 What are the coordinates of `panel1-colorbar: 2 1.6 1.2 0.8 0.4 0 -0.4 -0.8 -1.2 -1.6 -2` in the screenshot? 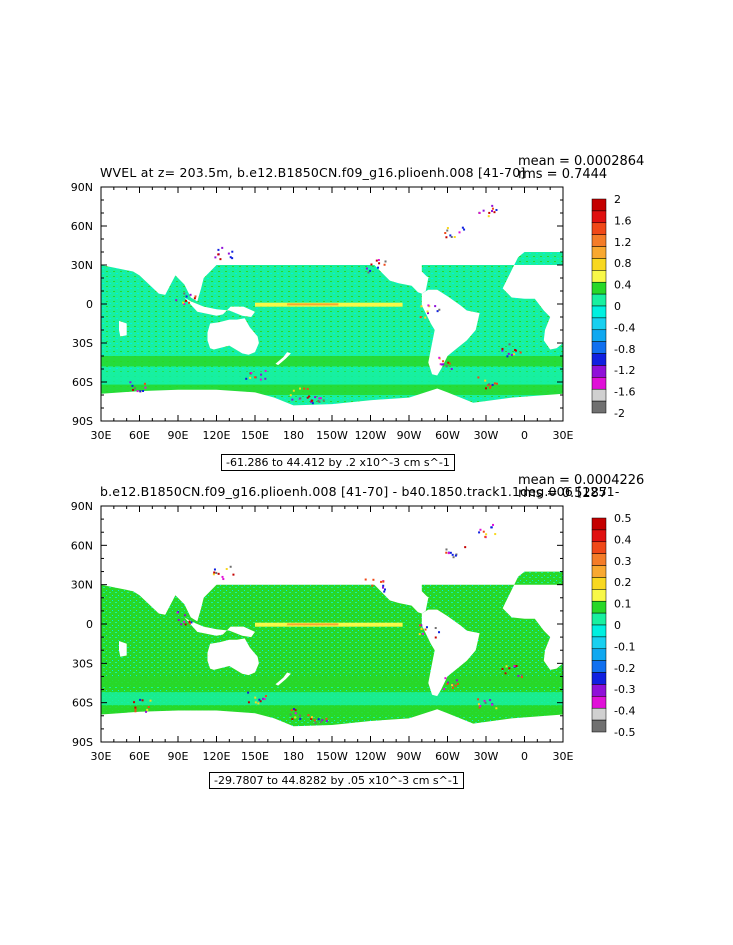 It's located at (613, 306).